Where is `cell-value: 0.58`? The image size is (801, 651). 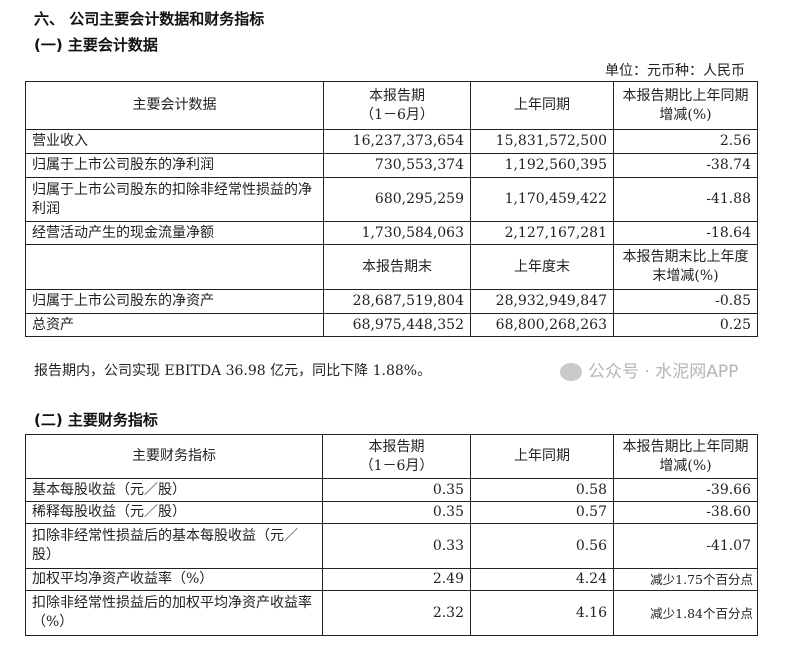 cell-value: 0.58 is located at coordinates (542, 490).